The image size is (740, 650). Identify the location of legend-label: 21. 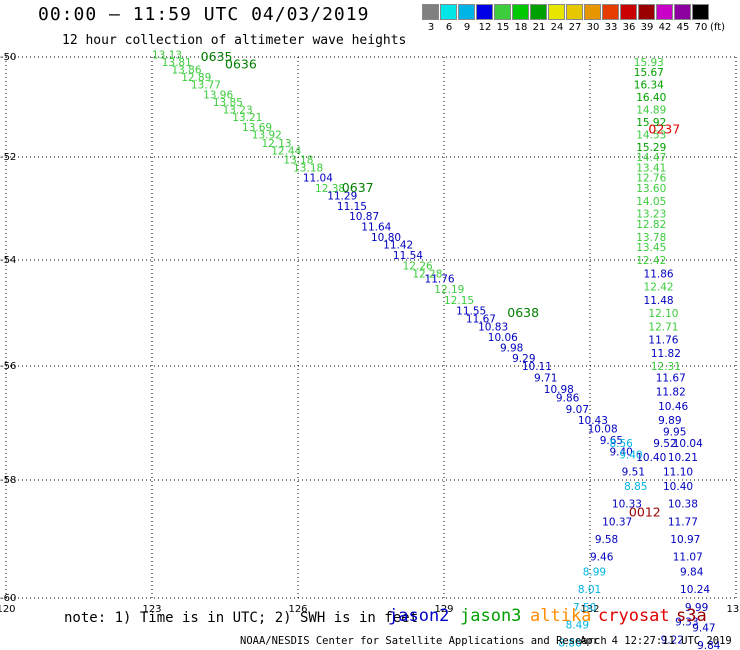
(539, 27).